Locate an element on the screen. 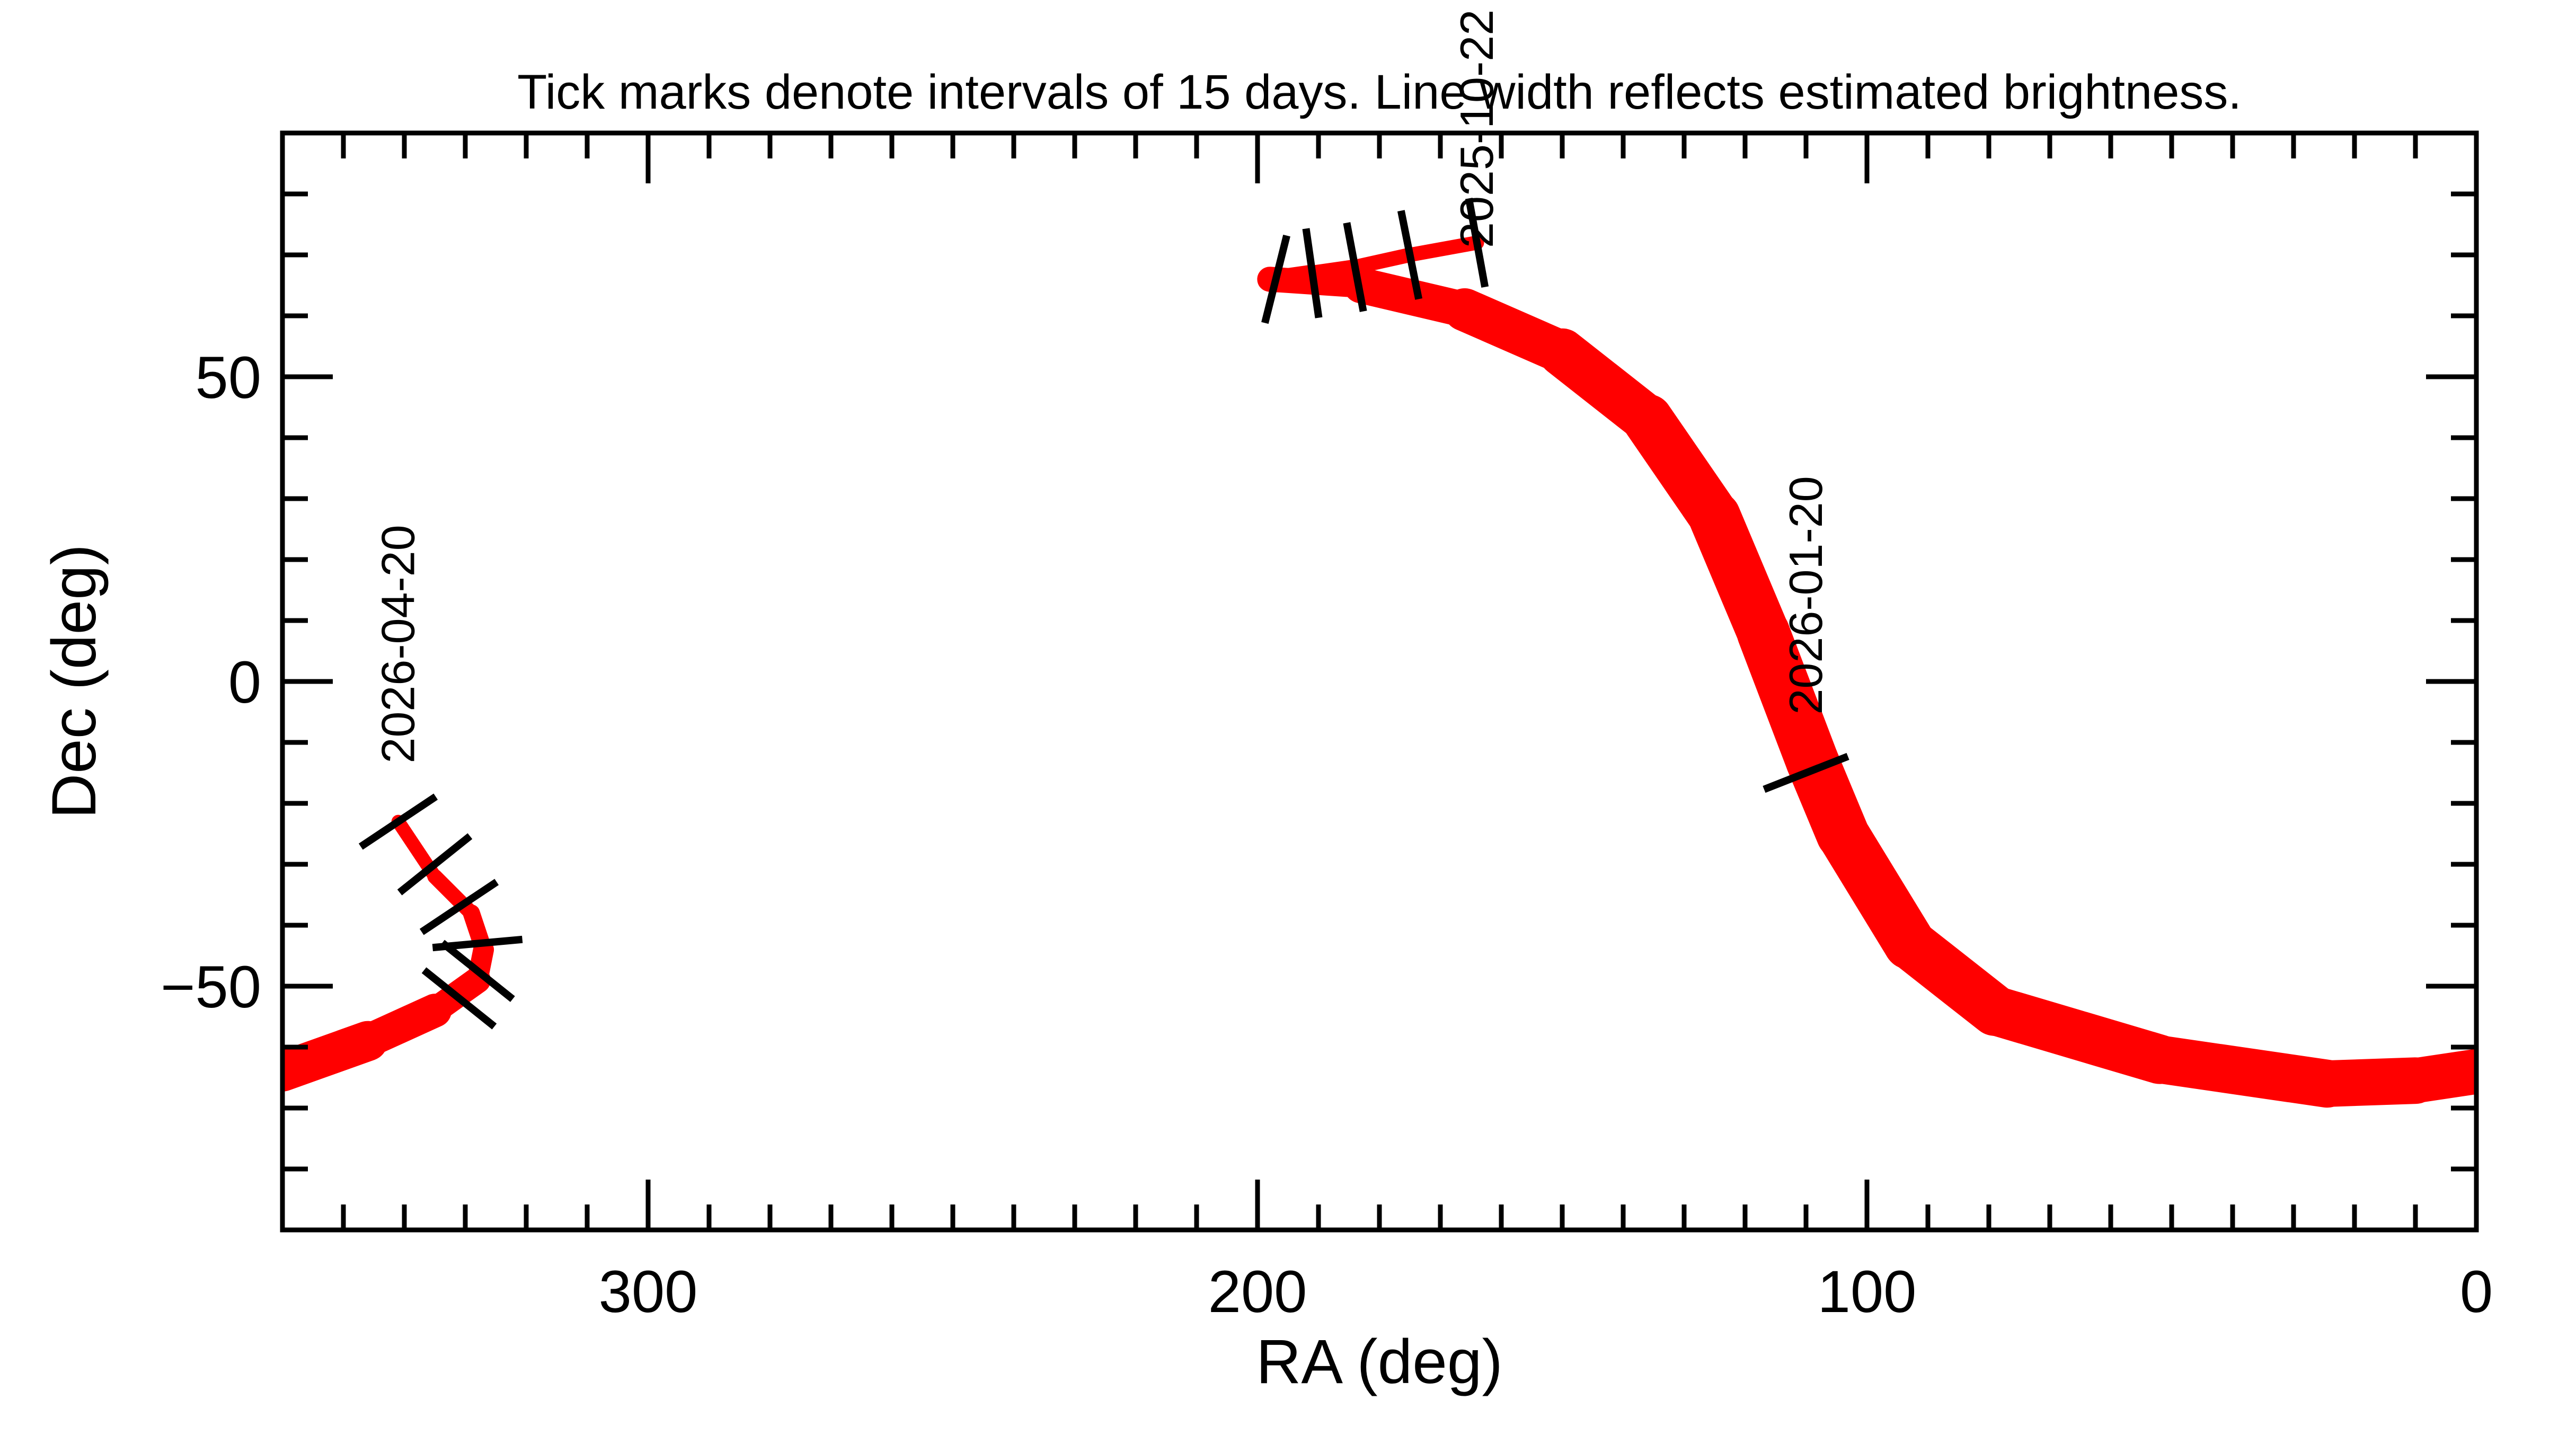 This screenshot has width=2576, height=1435. y-tick-label: −50 is located at coordinates (211, 987).